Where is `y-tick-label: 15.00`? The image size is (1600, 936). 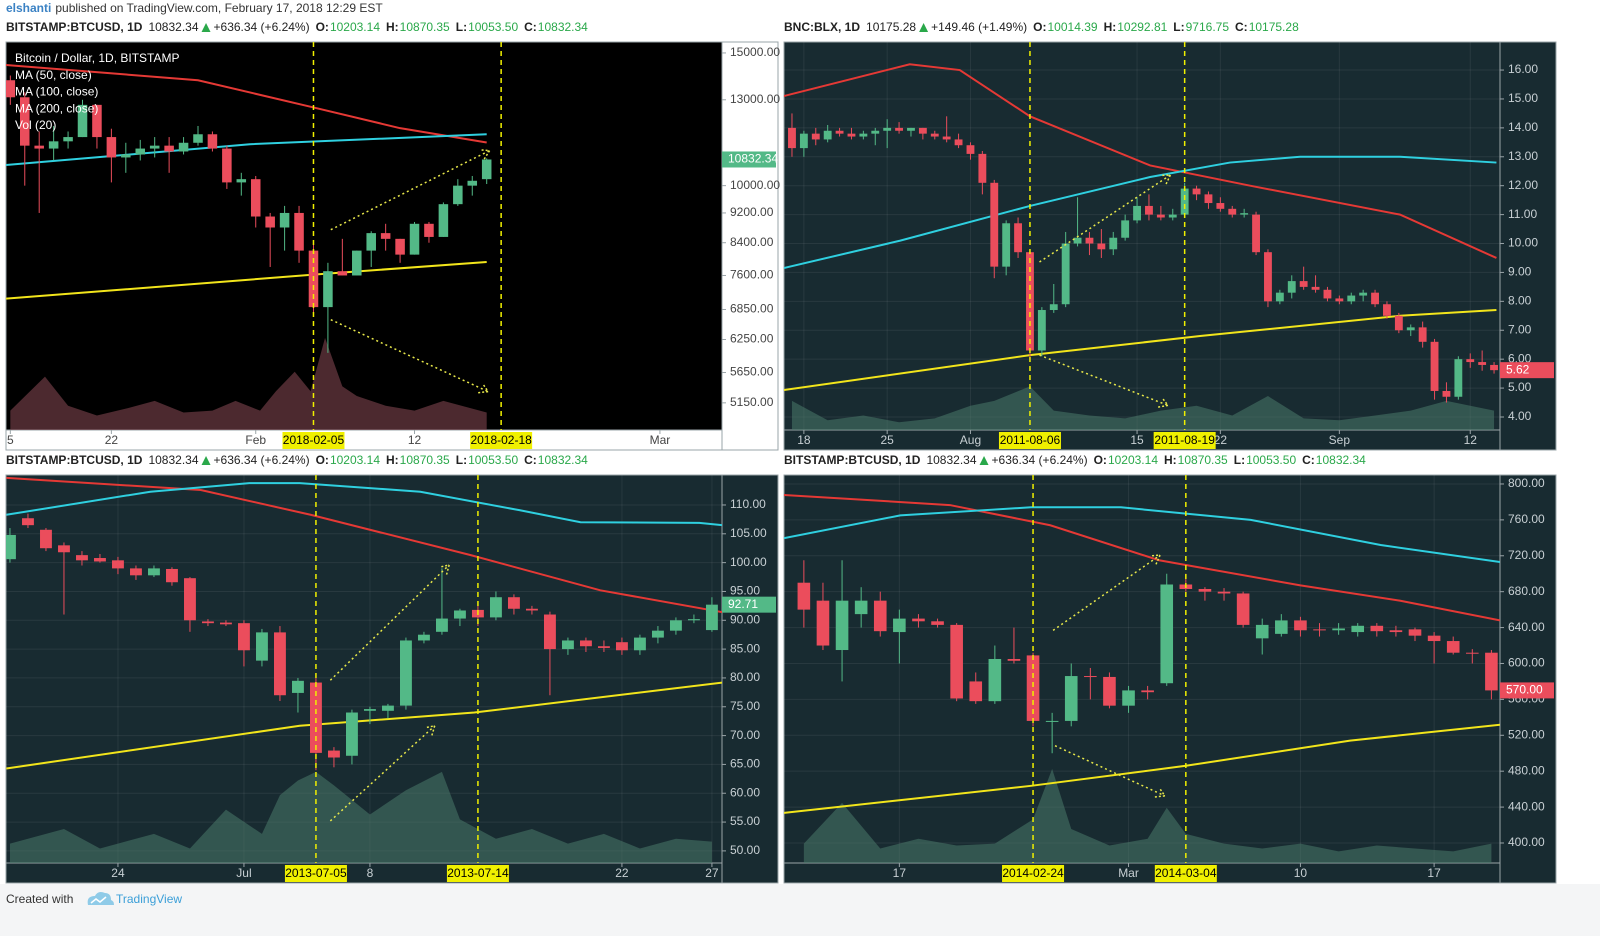 y-tick-label: 15.00 is located at coordinates (1523, 98).